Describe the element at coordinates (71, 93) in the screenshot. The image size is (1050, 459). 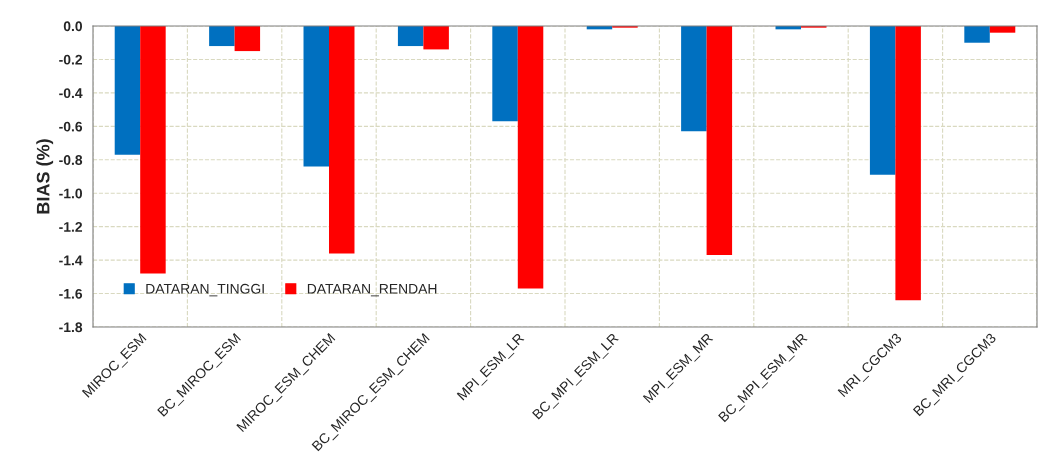
I see `y-tick-label: -0.4` at that location.